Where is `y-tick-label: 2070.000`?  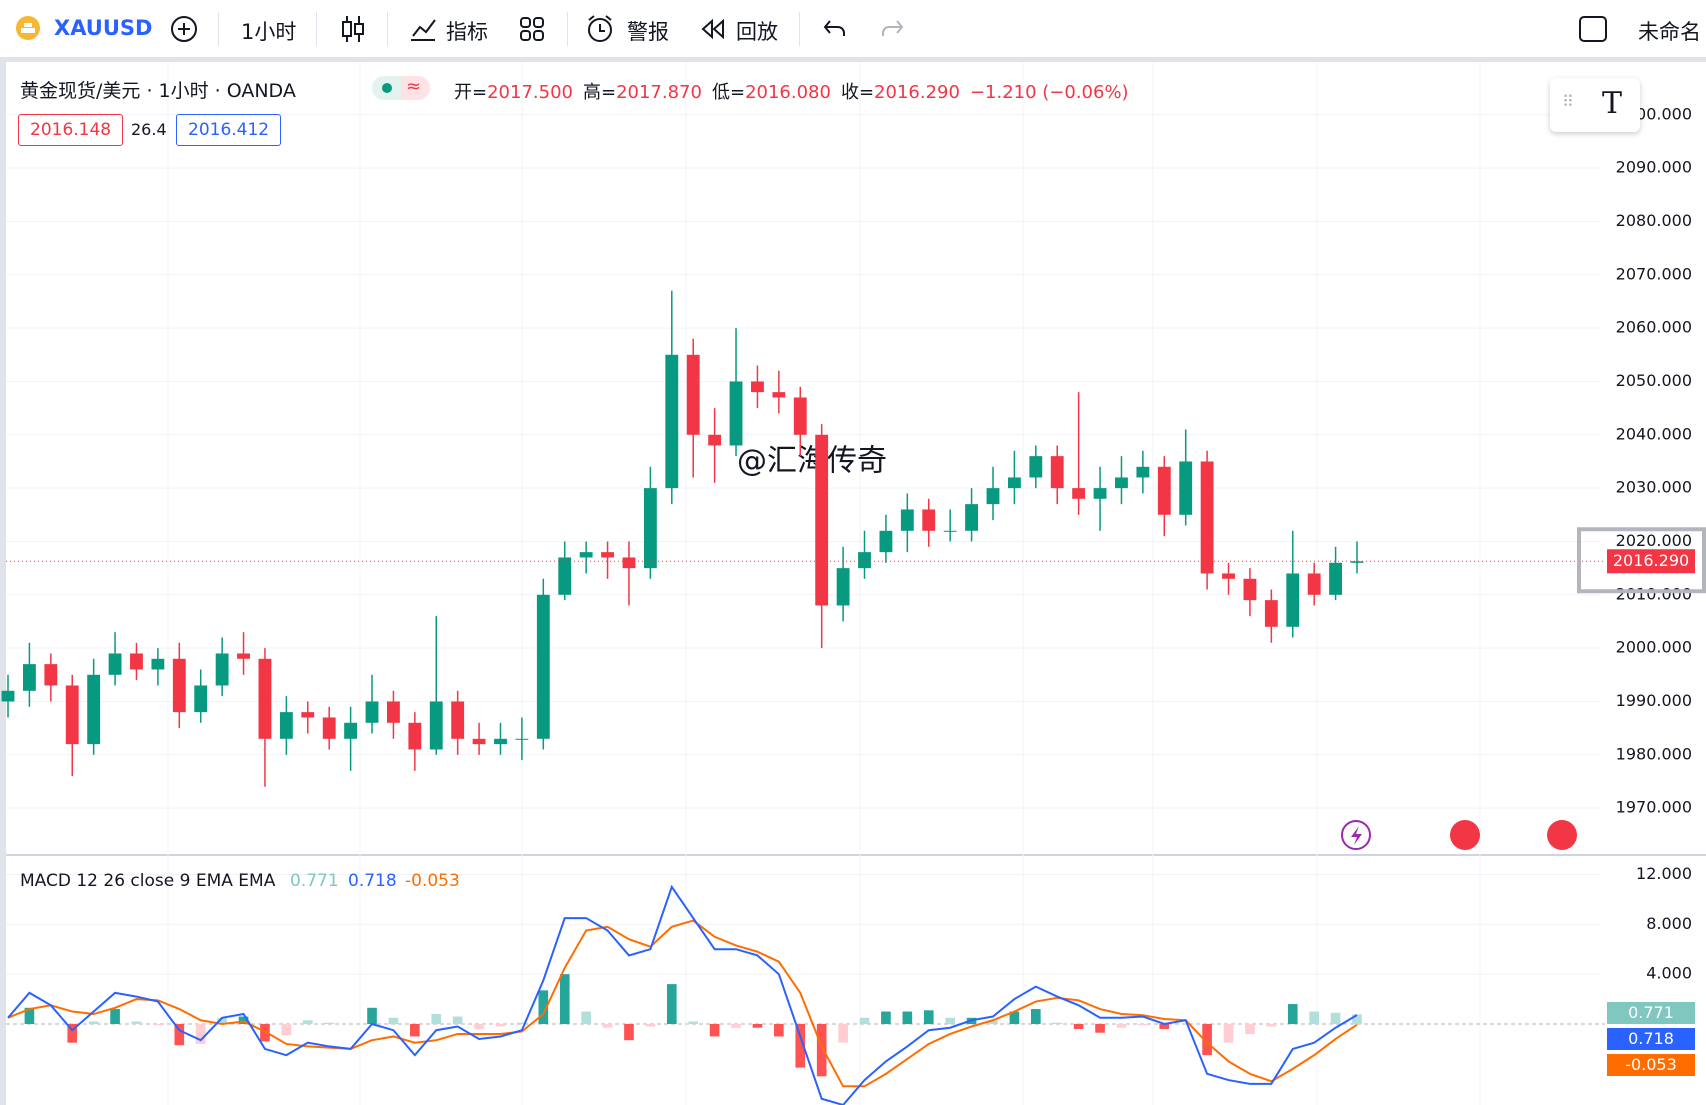 y-tick-label: 2070.000 is located at coordinates (1654, 273).